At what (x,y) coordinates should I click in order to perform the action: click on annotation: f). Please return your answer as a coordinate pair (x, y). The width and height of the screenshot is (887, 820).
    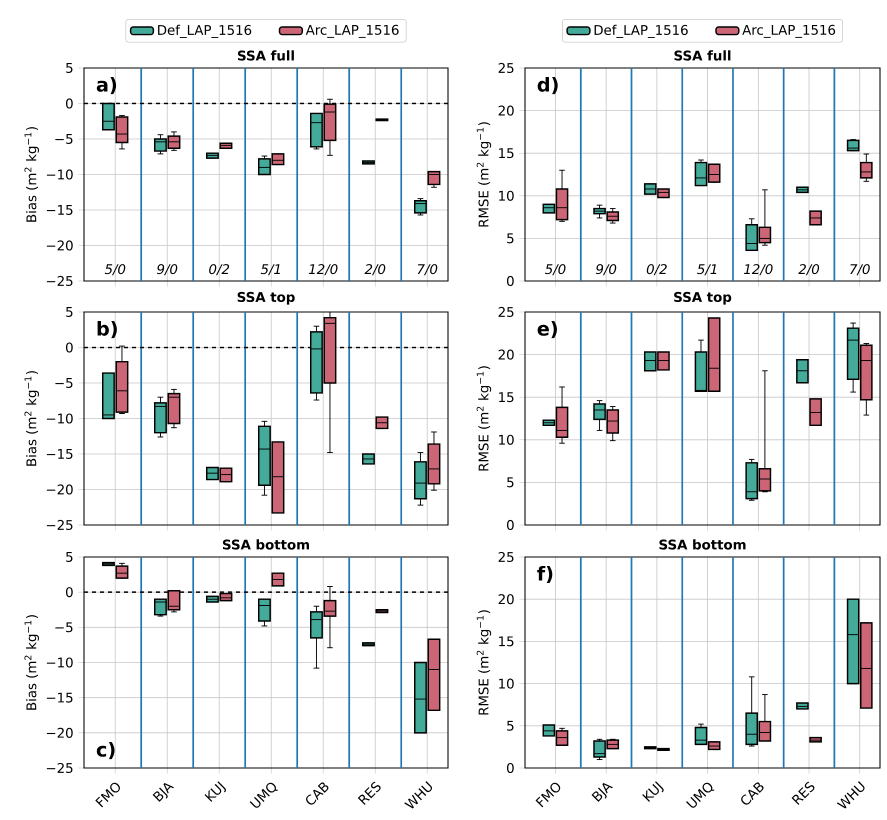
    Looking at the image, I should click on (544, 575).